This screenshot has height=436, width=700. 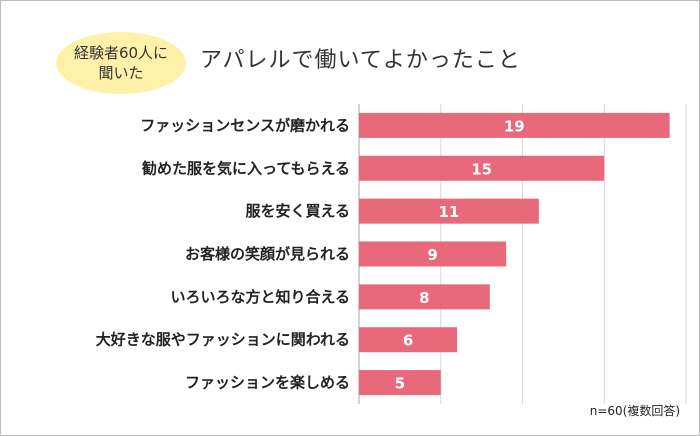 I want to click on data-label: 8, so click(x=424, y=298).